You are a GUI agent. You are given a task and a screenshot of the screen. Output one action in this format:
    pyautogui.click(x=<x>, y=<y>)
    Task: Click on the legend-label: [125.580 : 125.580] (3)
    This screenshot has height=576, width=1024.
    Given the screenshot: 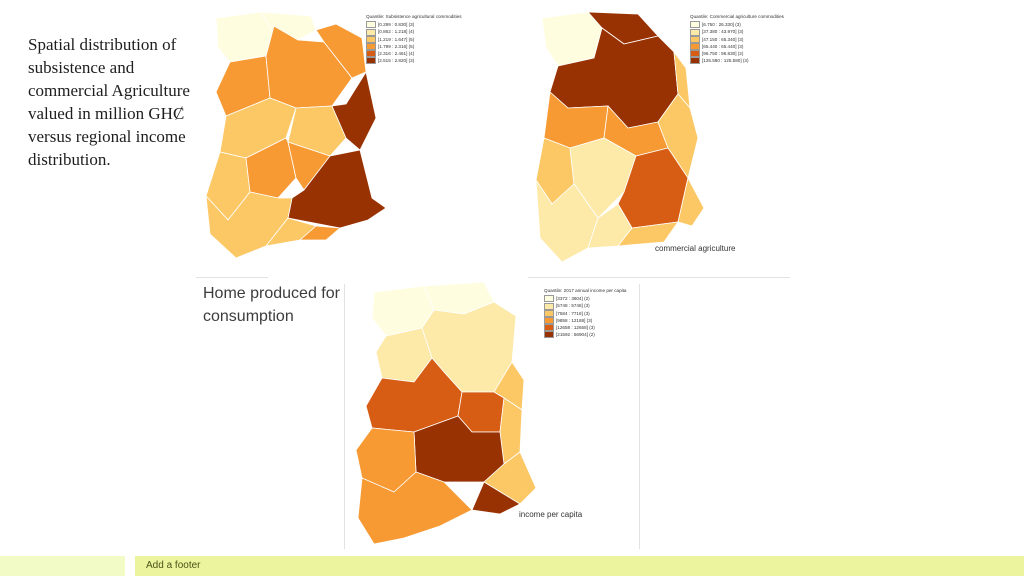 What is the action you would take?
    pyautogui.click(x=725, y=61)
    